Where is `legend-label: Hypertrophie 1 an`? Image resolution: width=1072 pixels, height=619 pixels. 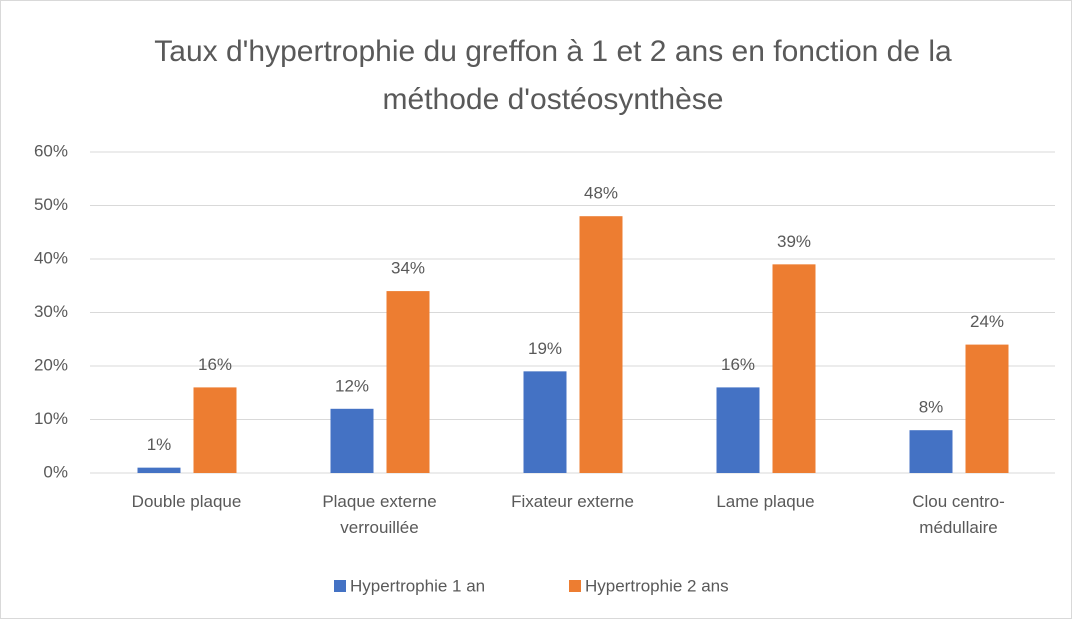
legend-label: Hypertrophie 1 an is located at coordinates (417, 585).